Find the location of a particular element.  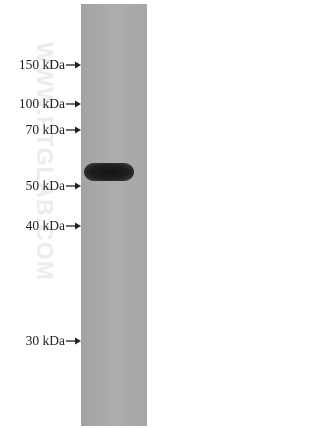

marker: 70 kDa is located at coordinates (40, 130).